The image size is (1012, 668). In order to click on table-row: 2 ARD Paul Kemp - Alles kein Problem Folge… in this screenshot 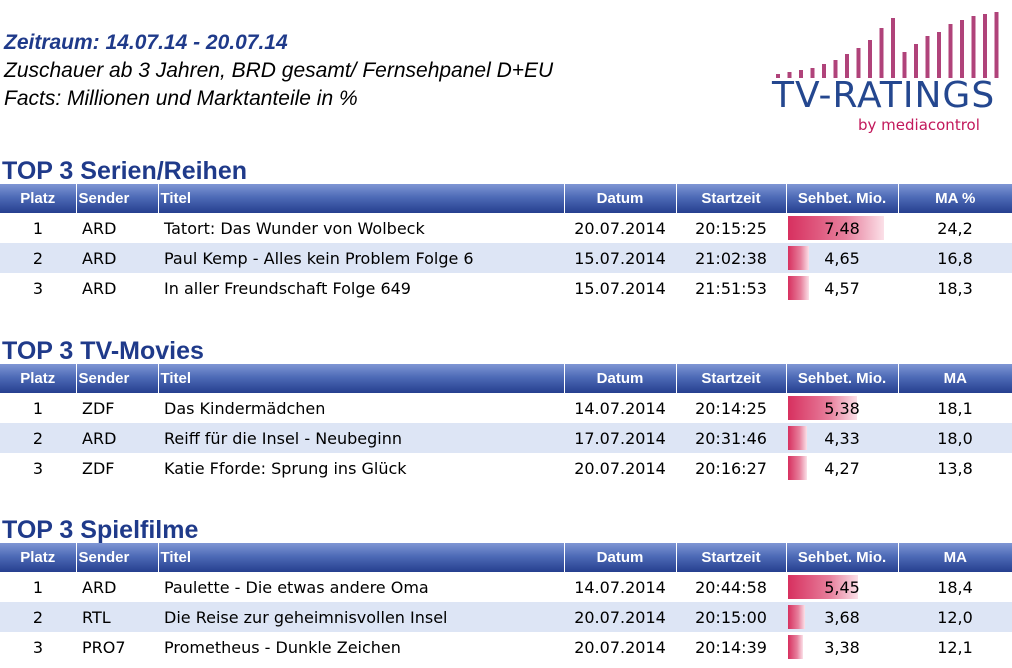, I will do `click(506, 258)`.